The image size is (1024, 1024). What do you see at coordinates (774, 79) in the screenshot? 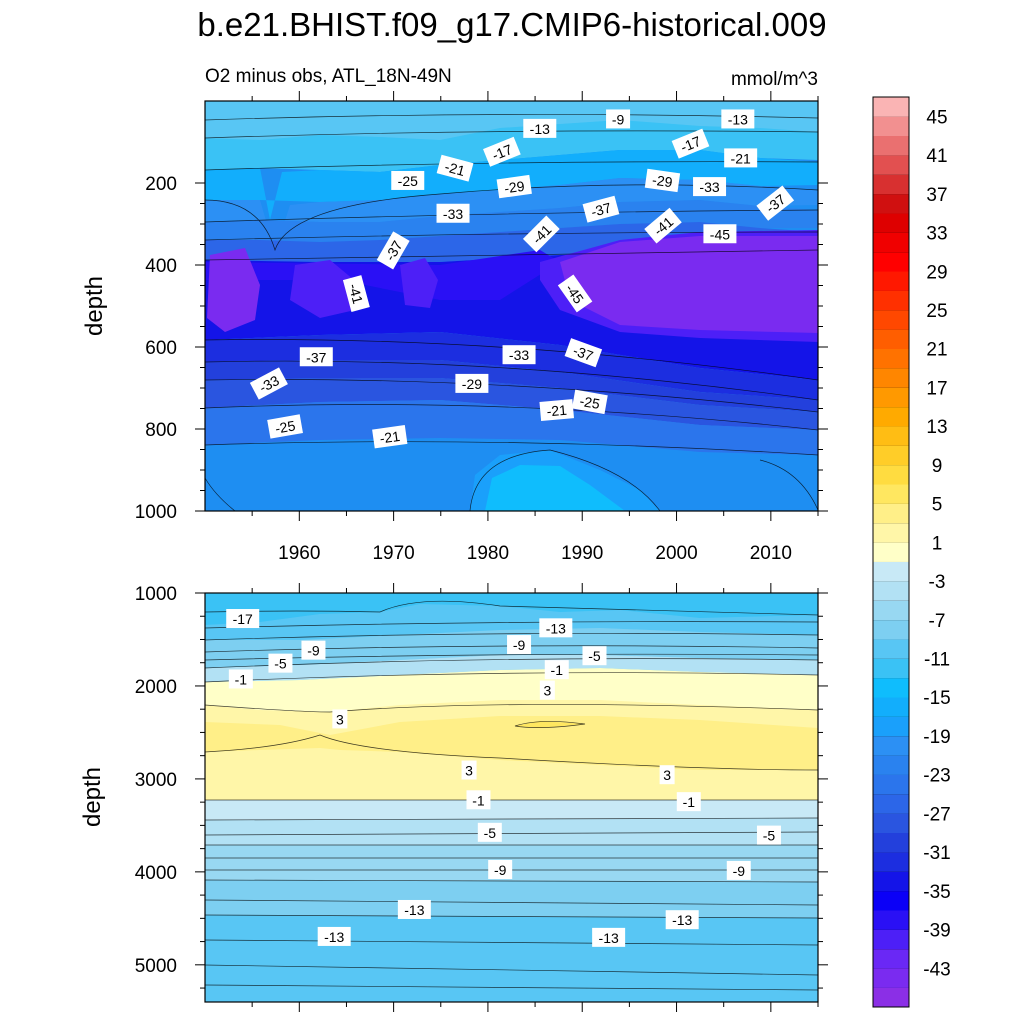
I see `upper-units: mmol/m^3` at bounding box center [774, 79].